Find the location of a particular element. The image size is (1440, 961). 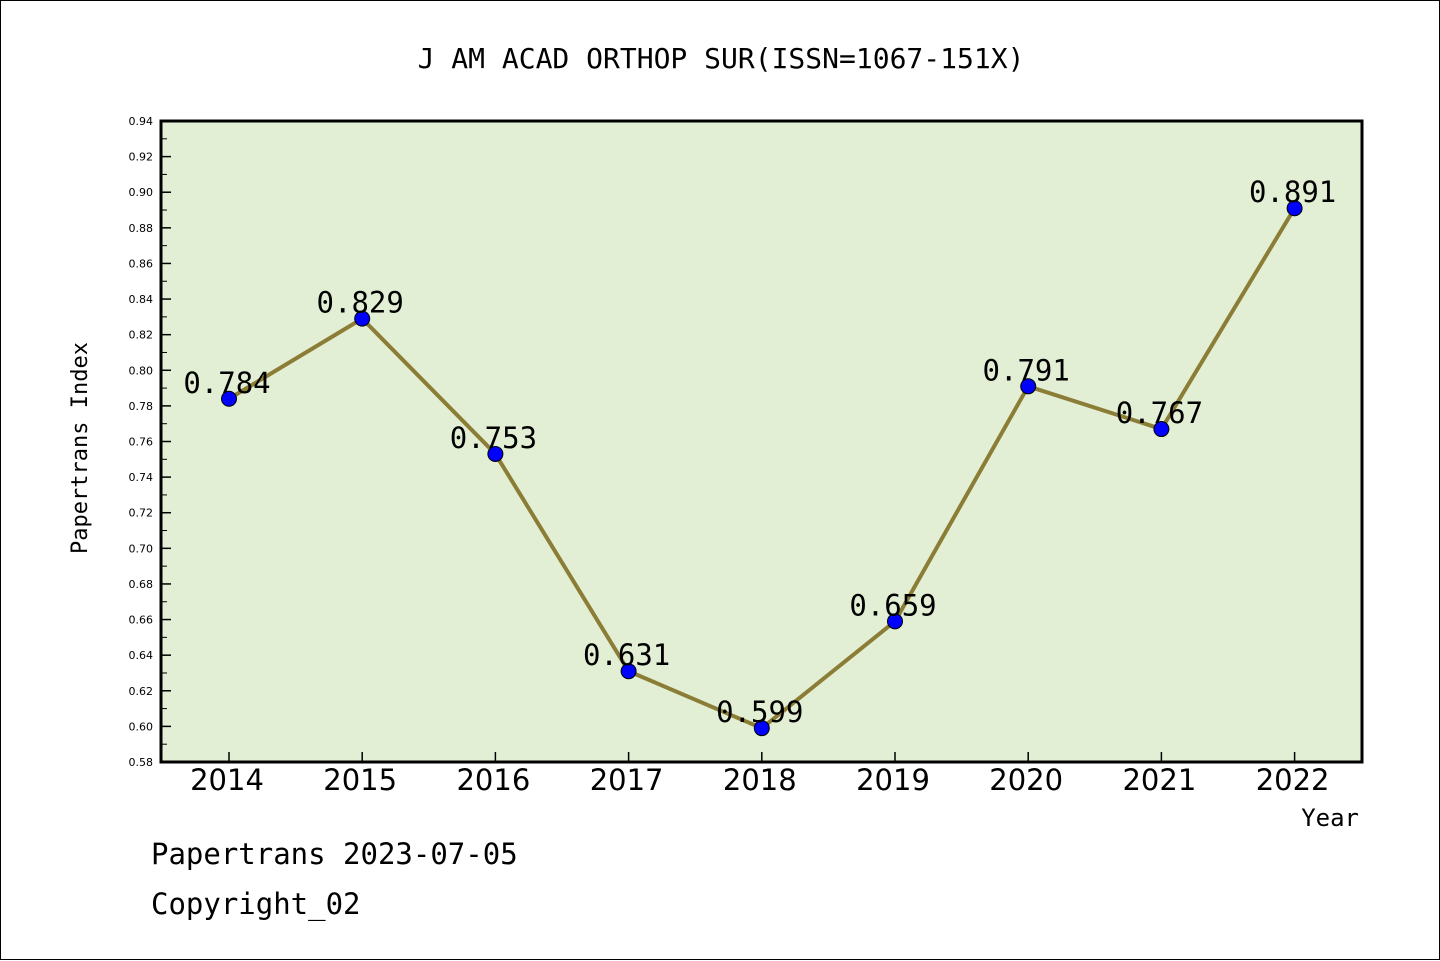

x-tick-label: 2017 is located at coordinates (627, 780).